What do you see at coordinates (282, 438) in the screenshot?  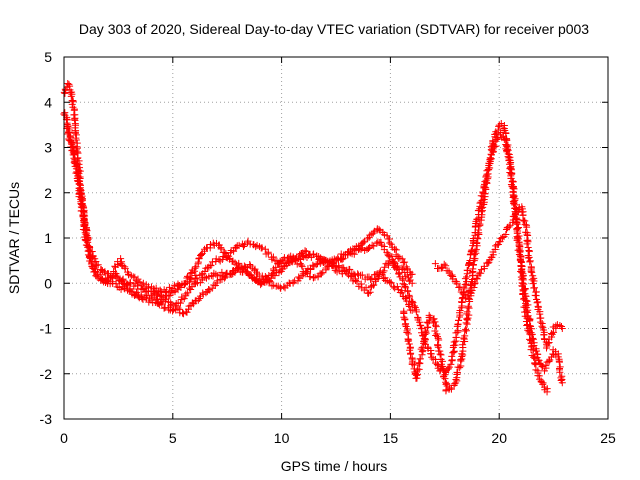 I see `x-tick-label: 10` at bounding box center [282, 438].